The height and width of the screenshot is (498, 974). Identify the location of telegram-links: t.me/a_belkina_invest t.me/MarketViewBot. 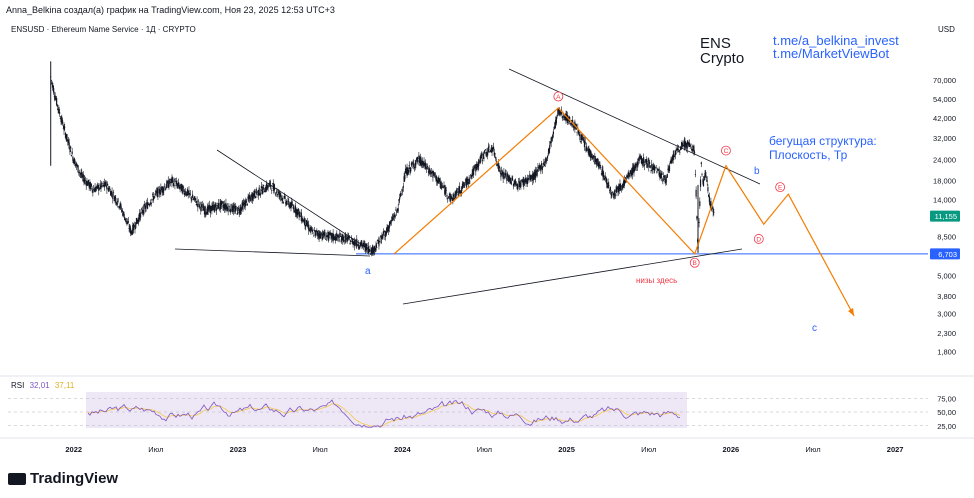
(836, 47).